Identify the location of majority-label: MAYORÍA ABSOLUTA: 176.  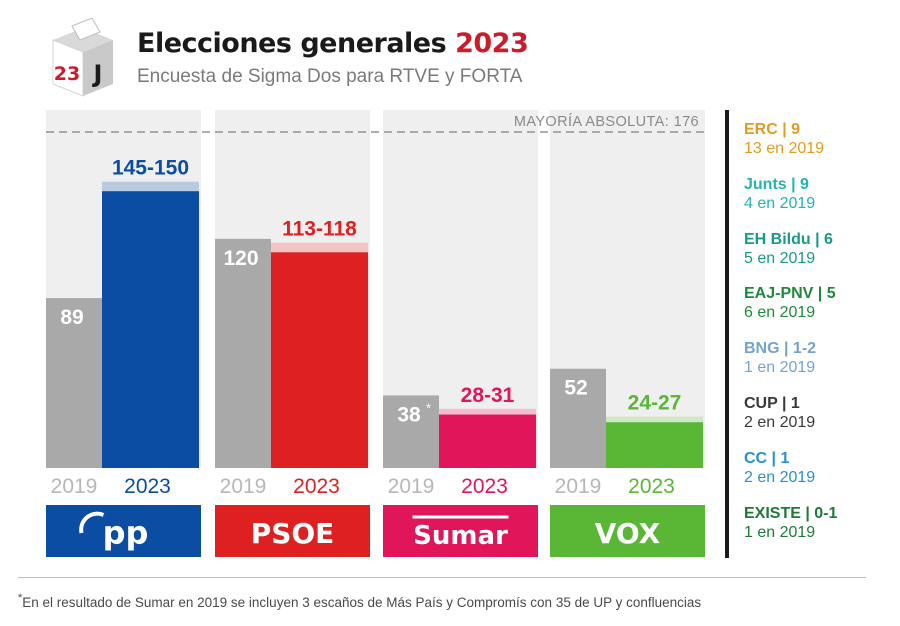
(606, 121).